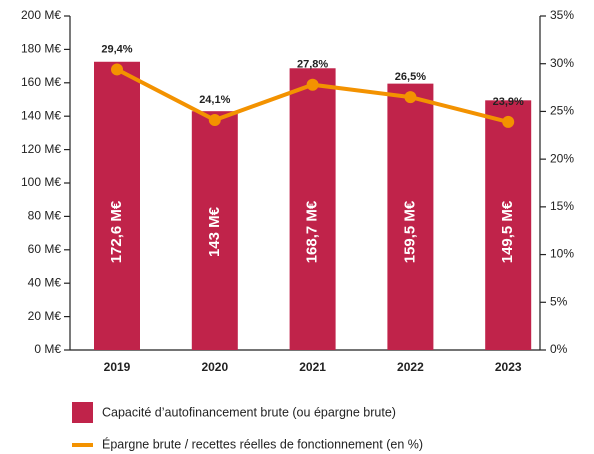  What do you see at coordinates (41, 149) in the screenshot?
I see `y-tick-label: 120 M€` at bounding box center [41, 149].